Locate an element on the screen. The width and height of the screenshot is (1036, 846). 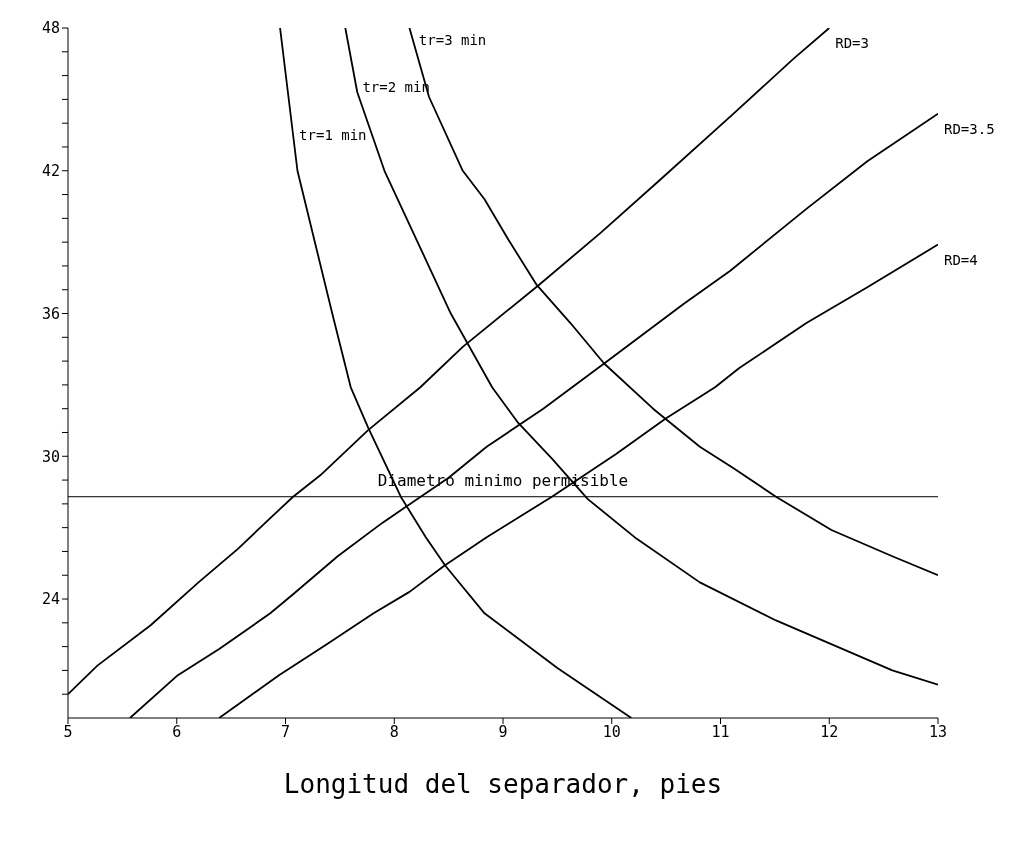
x-tick-label: 9 is located at coordinates (503, 731).